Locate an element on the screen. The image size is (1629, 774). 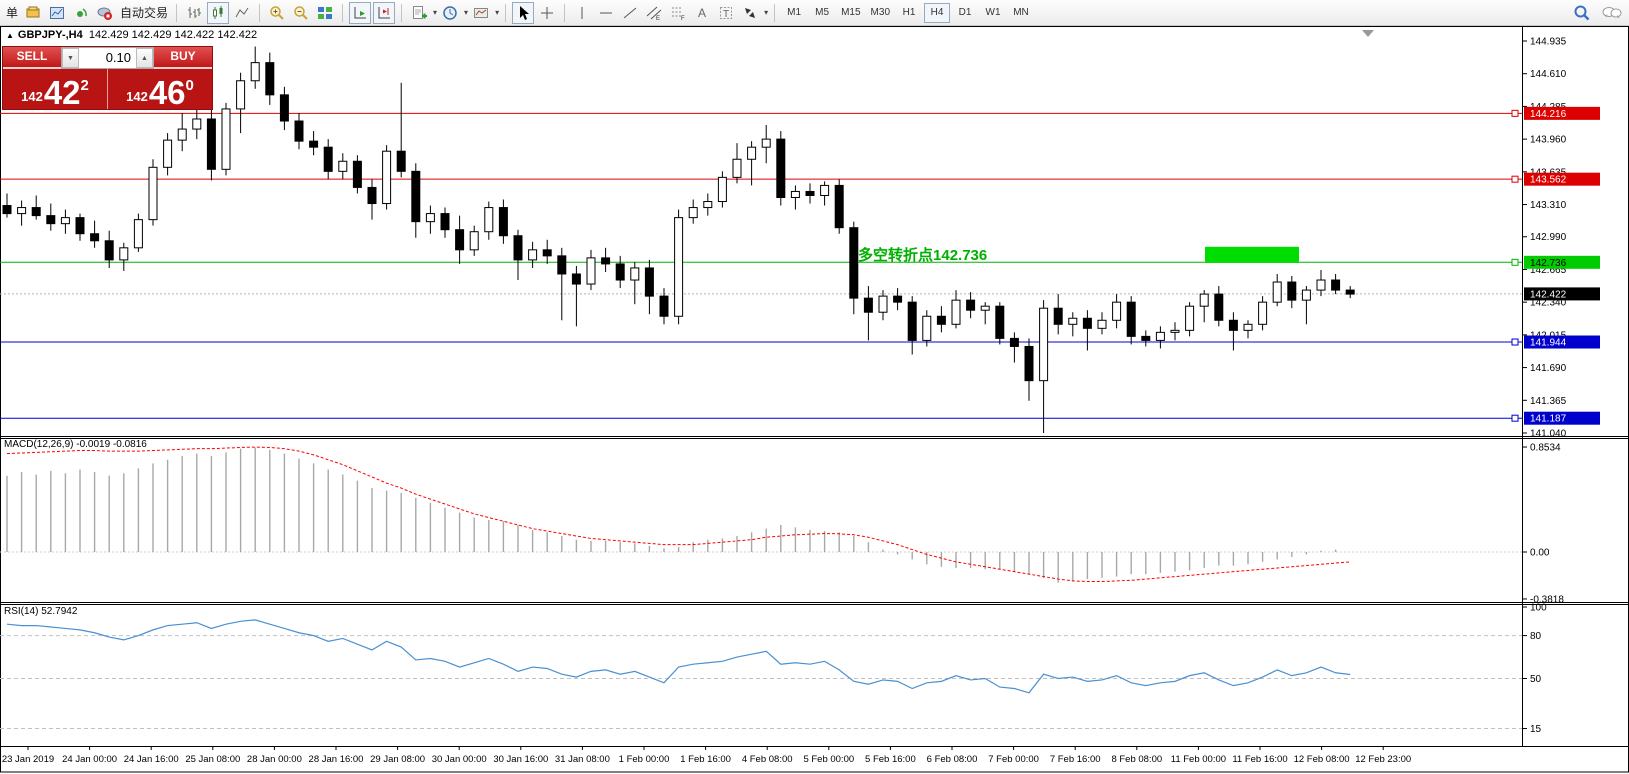
timeframe-W1: W1 is located at coordinates (993, 12).